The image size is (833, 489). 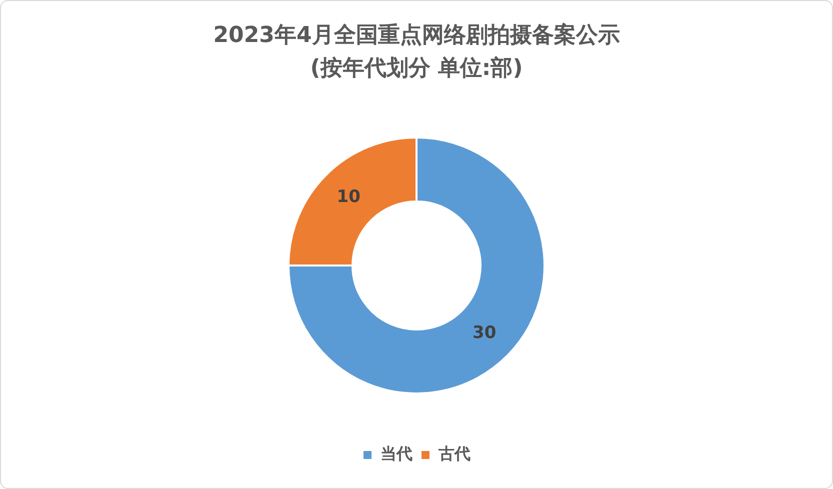 What do you see at coordinates (416, 35) in the screenshot?
I see `chart-title: 2023年4月全国重点网络剧拍摄备案公示` at bounding box center [416, 35].